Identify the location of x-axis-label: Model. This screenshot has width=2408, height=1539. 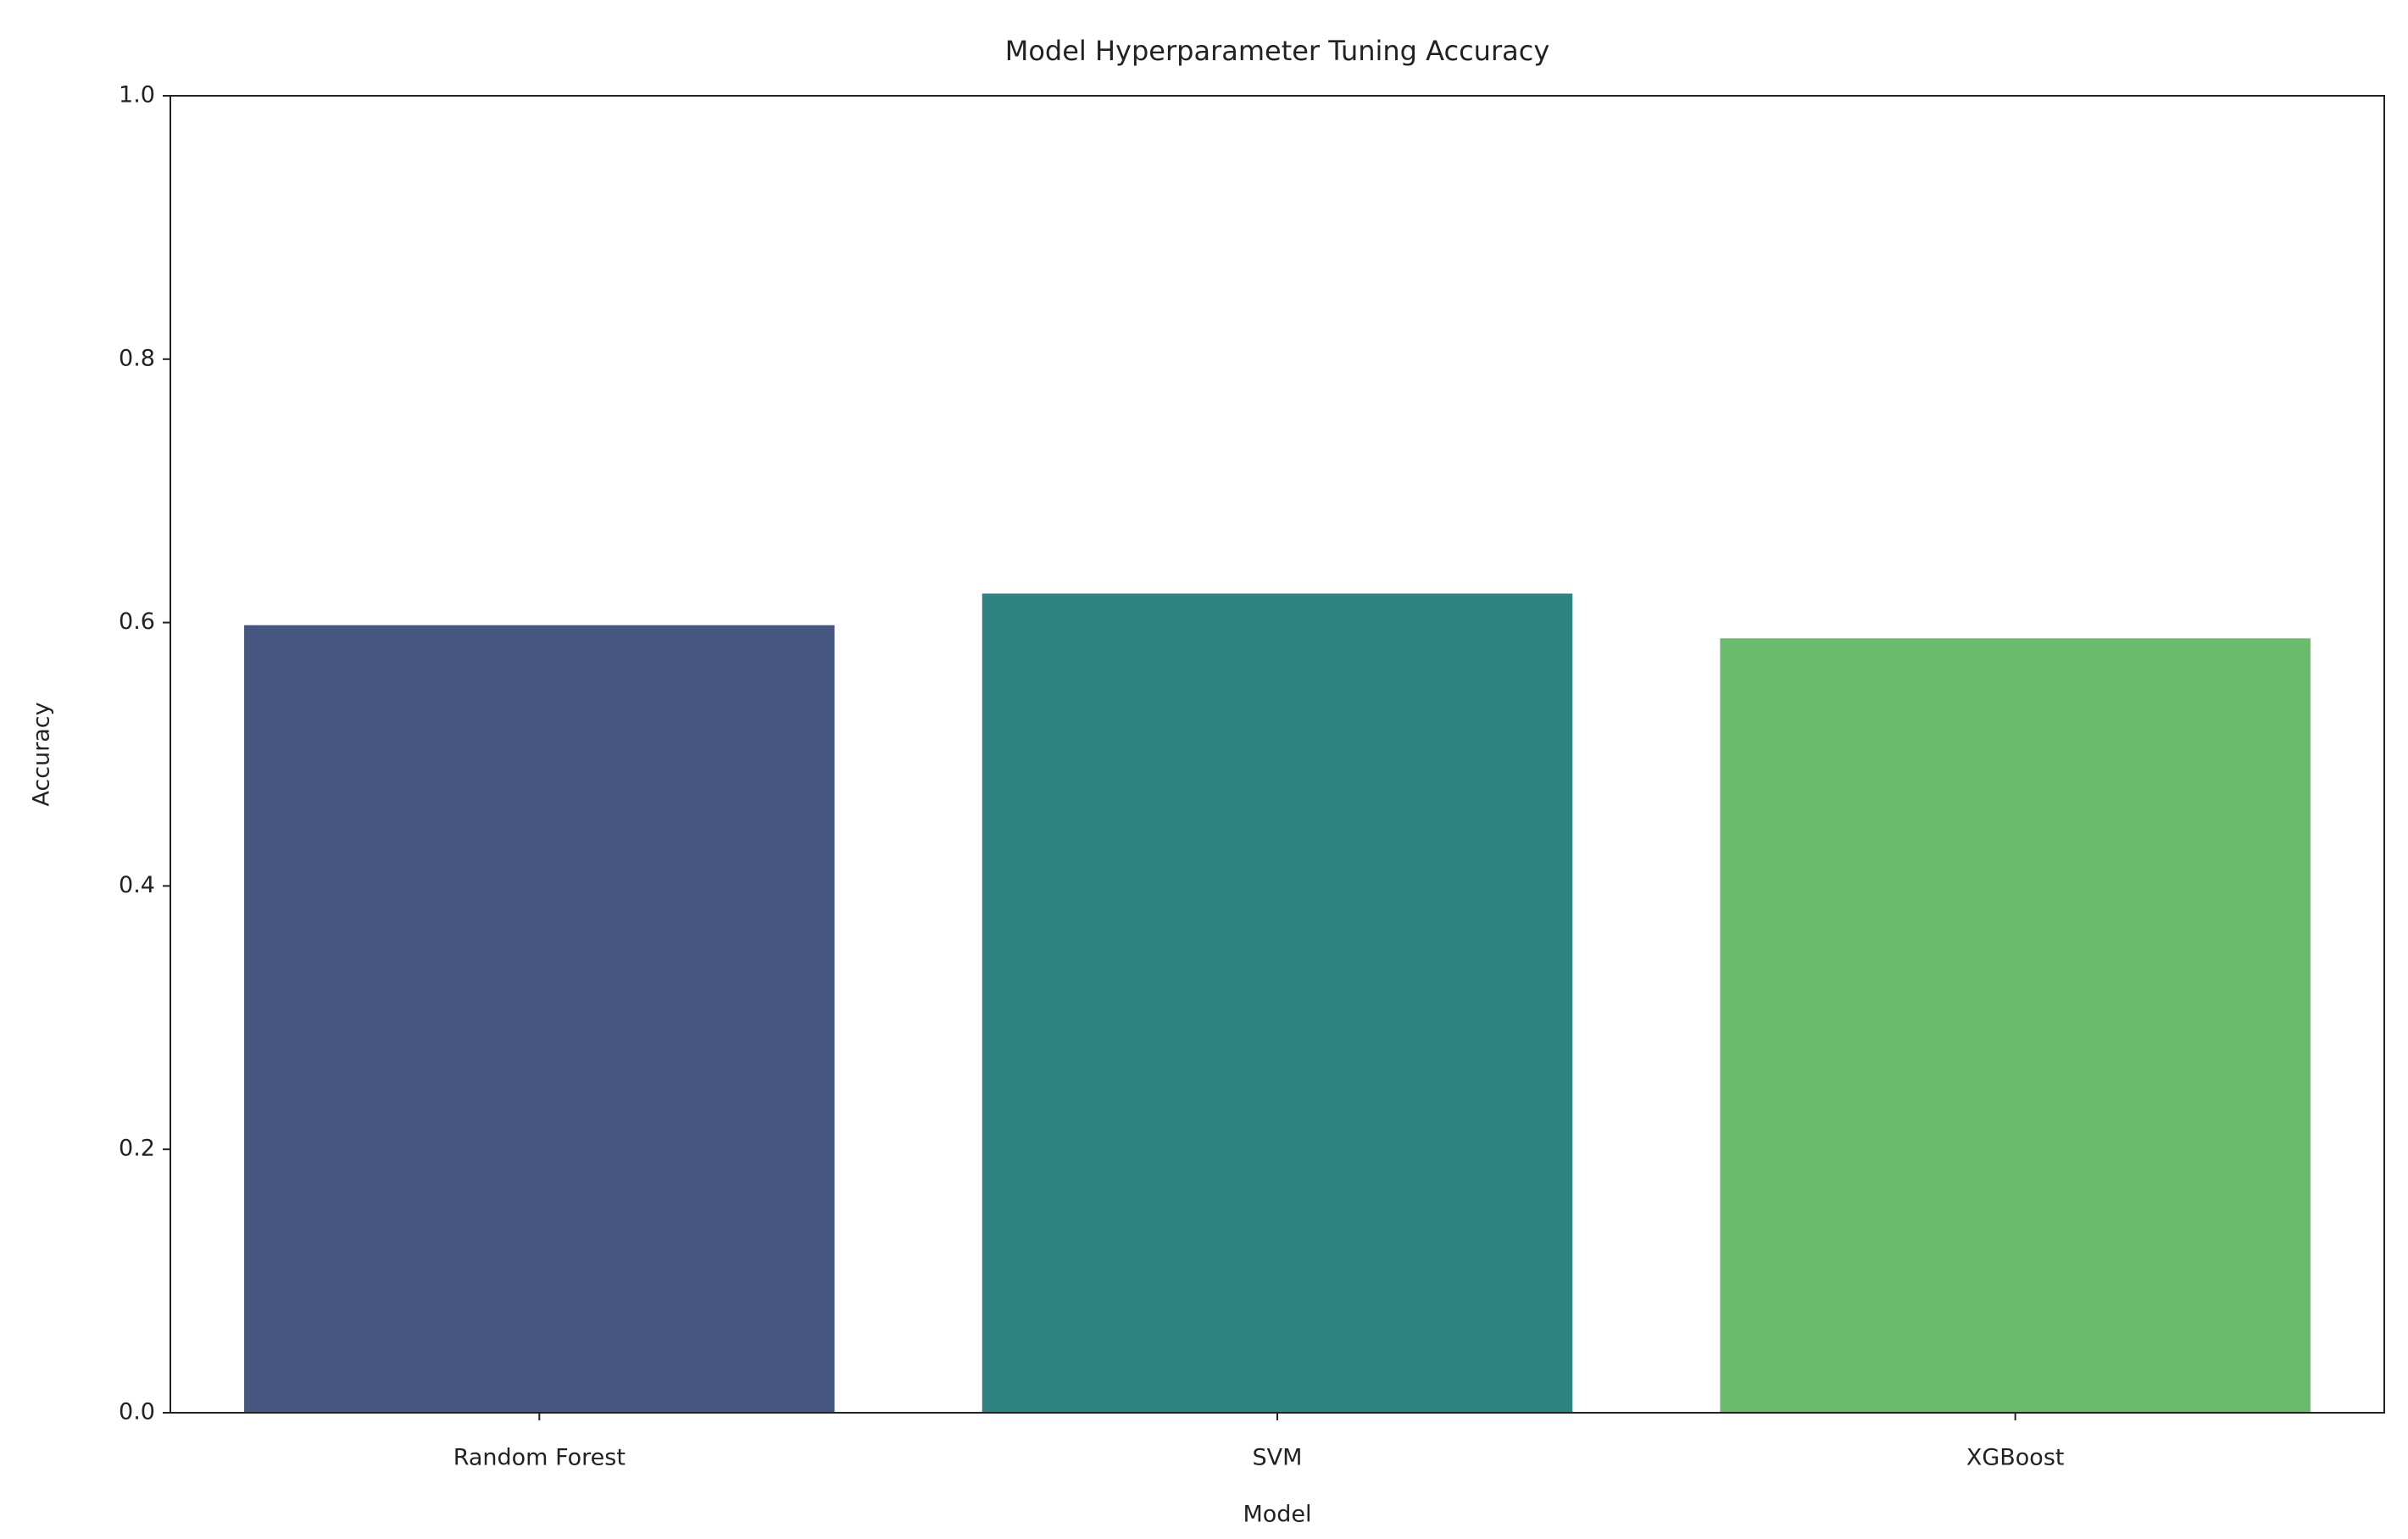
(1277, 1515).